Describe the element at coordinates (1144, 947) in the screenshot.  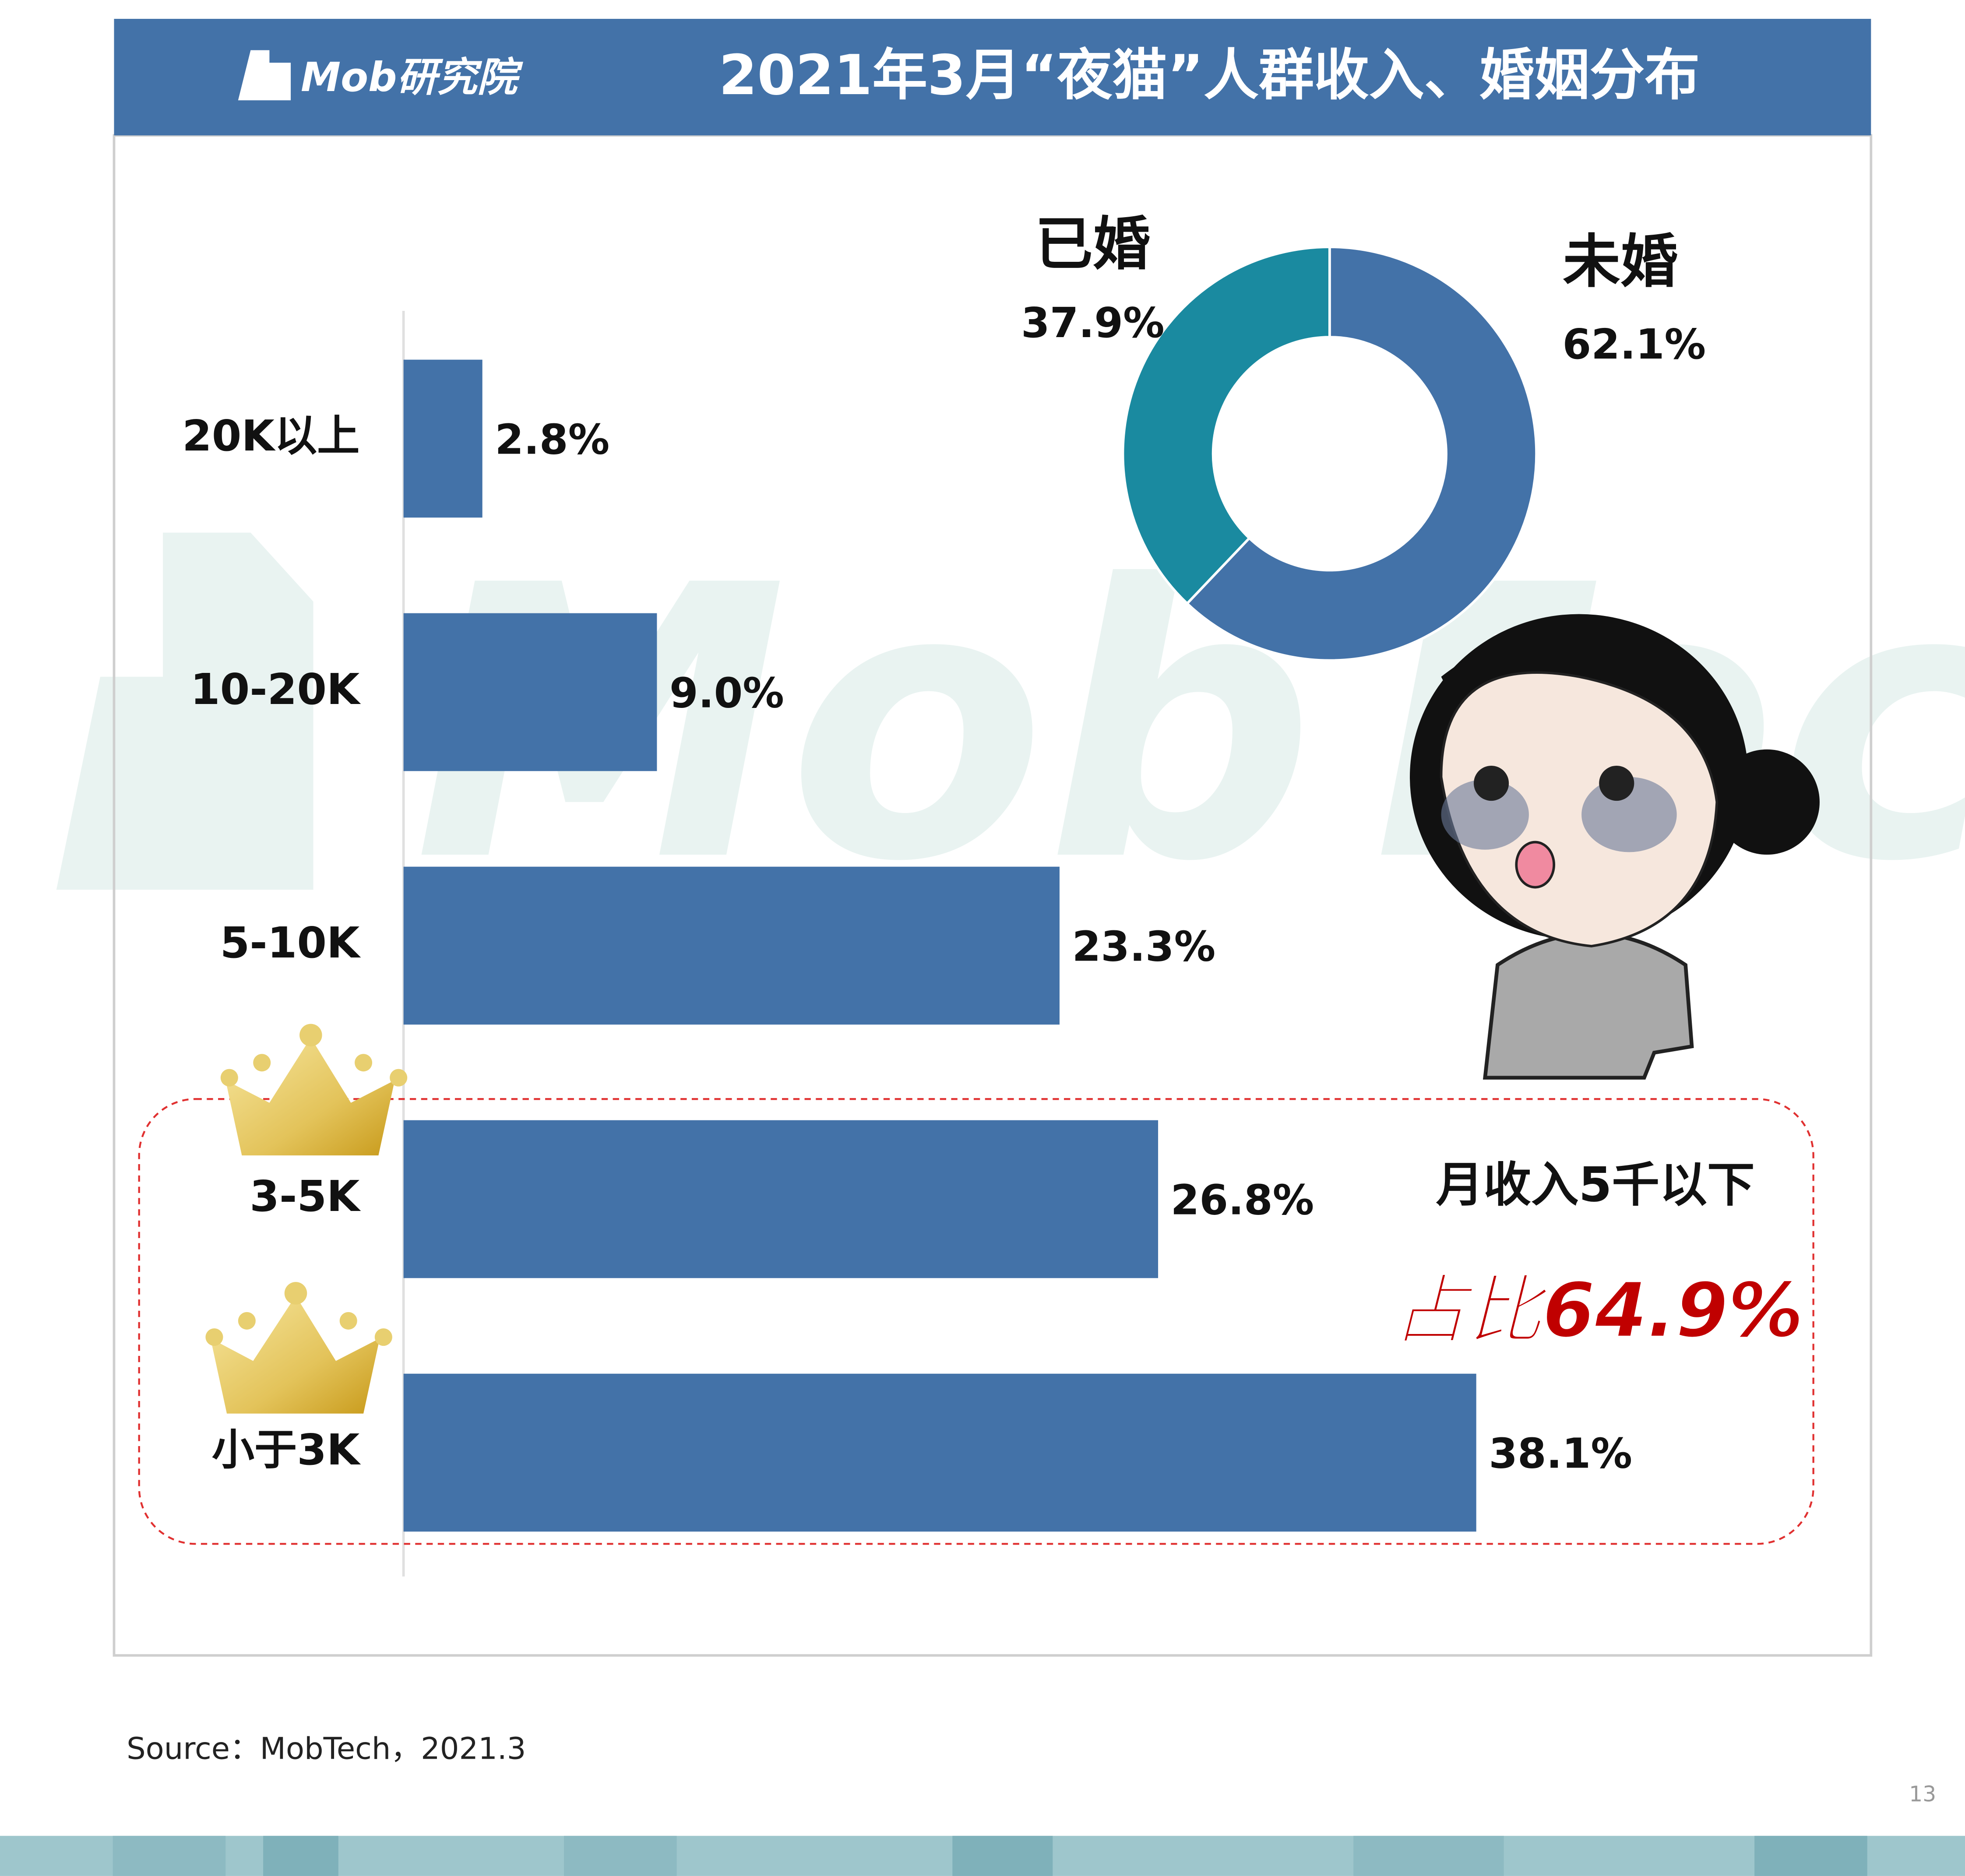
I see `value-label: 23.3%` at that location.